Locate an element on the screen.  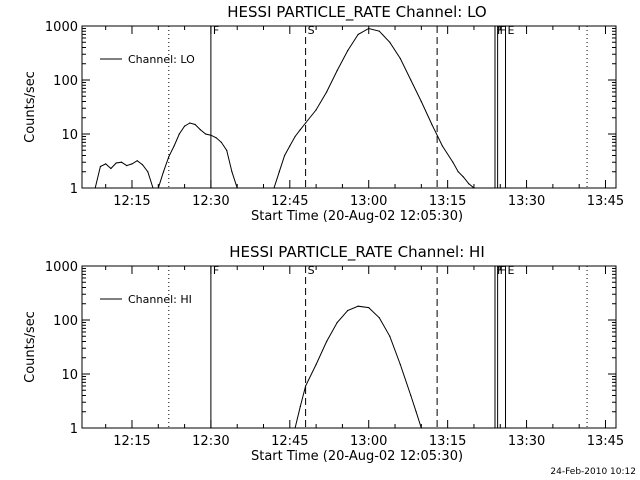
annotation-flag-label: E is located at coordinates (511, 30).